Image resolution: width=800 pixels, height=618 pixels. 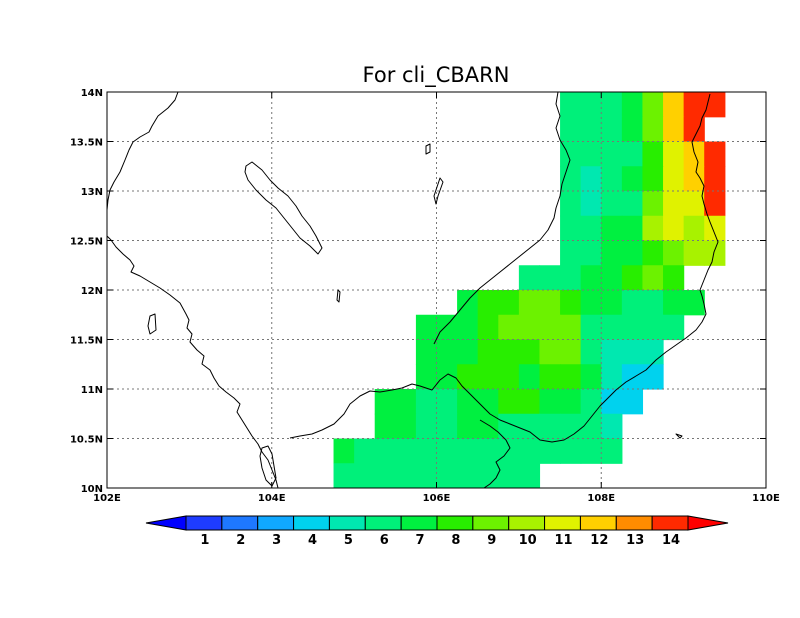 I want to click on colorbar-label: 8, so click(x=455, y=540).